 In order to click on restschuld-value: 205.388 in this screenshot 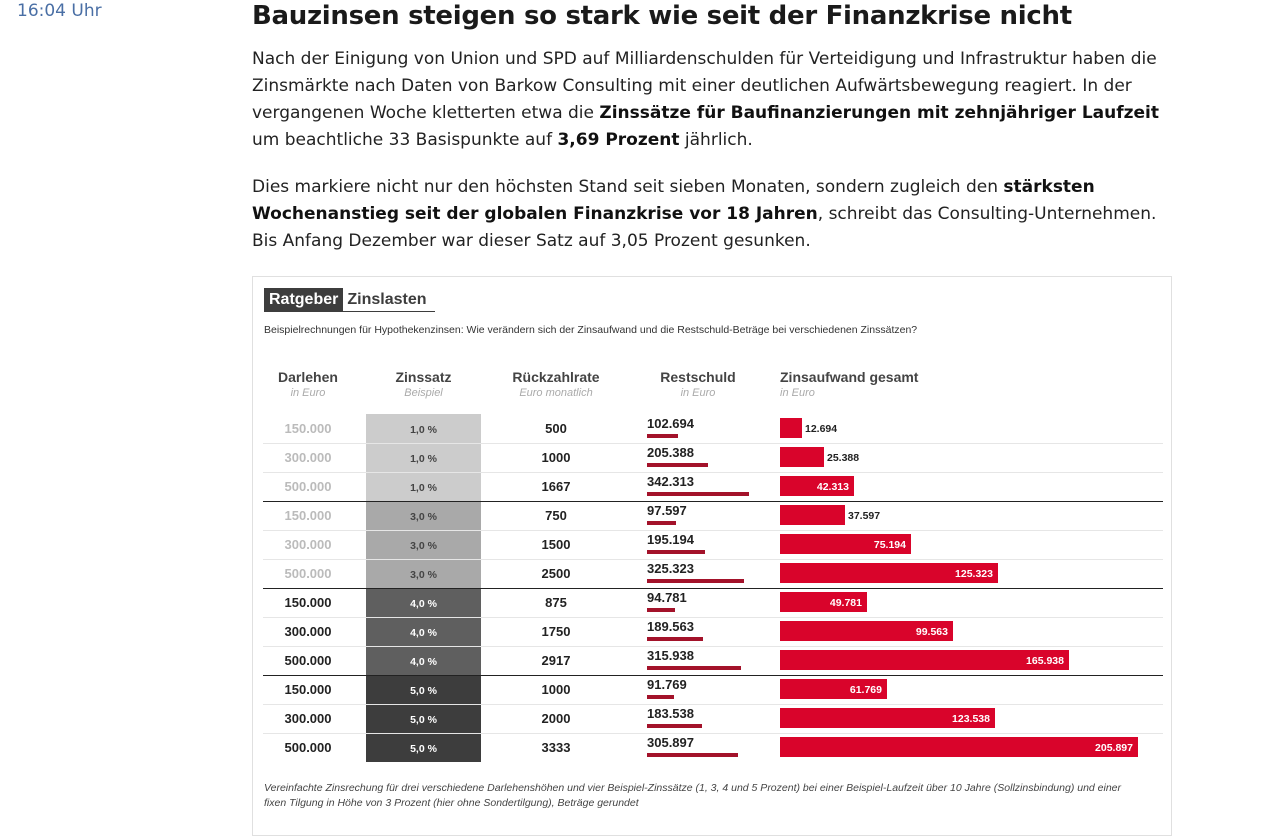, I will do `click(670, 452)`.